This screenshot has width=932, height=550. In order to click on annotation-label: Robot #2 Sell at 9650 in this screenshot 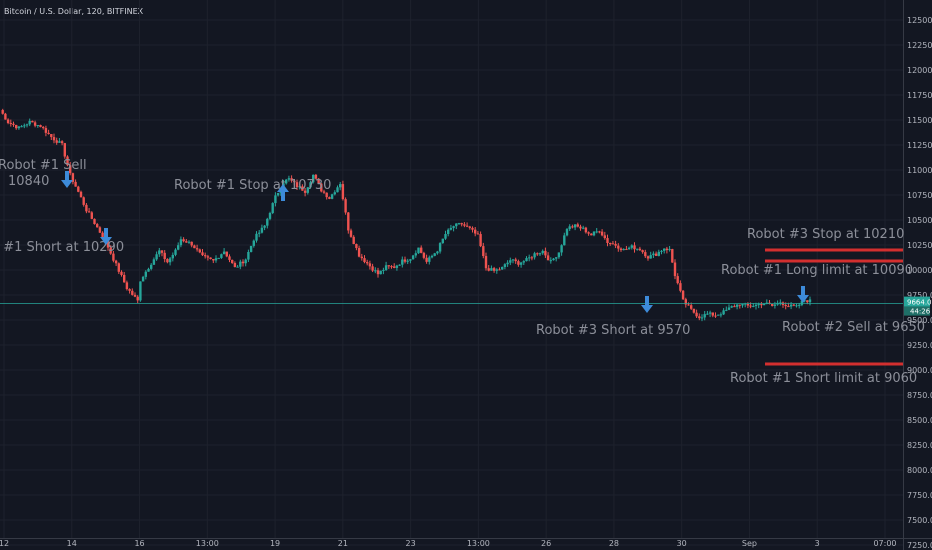, I will do `click(853, 327)`.